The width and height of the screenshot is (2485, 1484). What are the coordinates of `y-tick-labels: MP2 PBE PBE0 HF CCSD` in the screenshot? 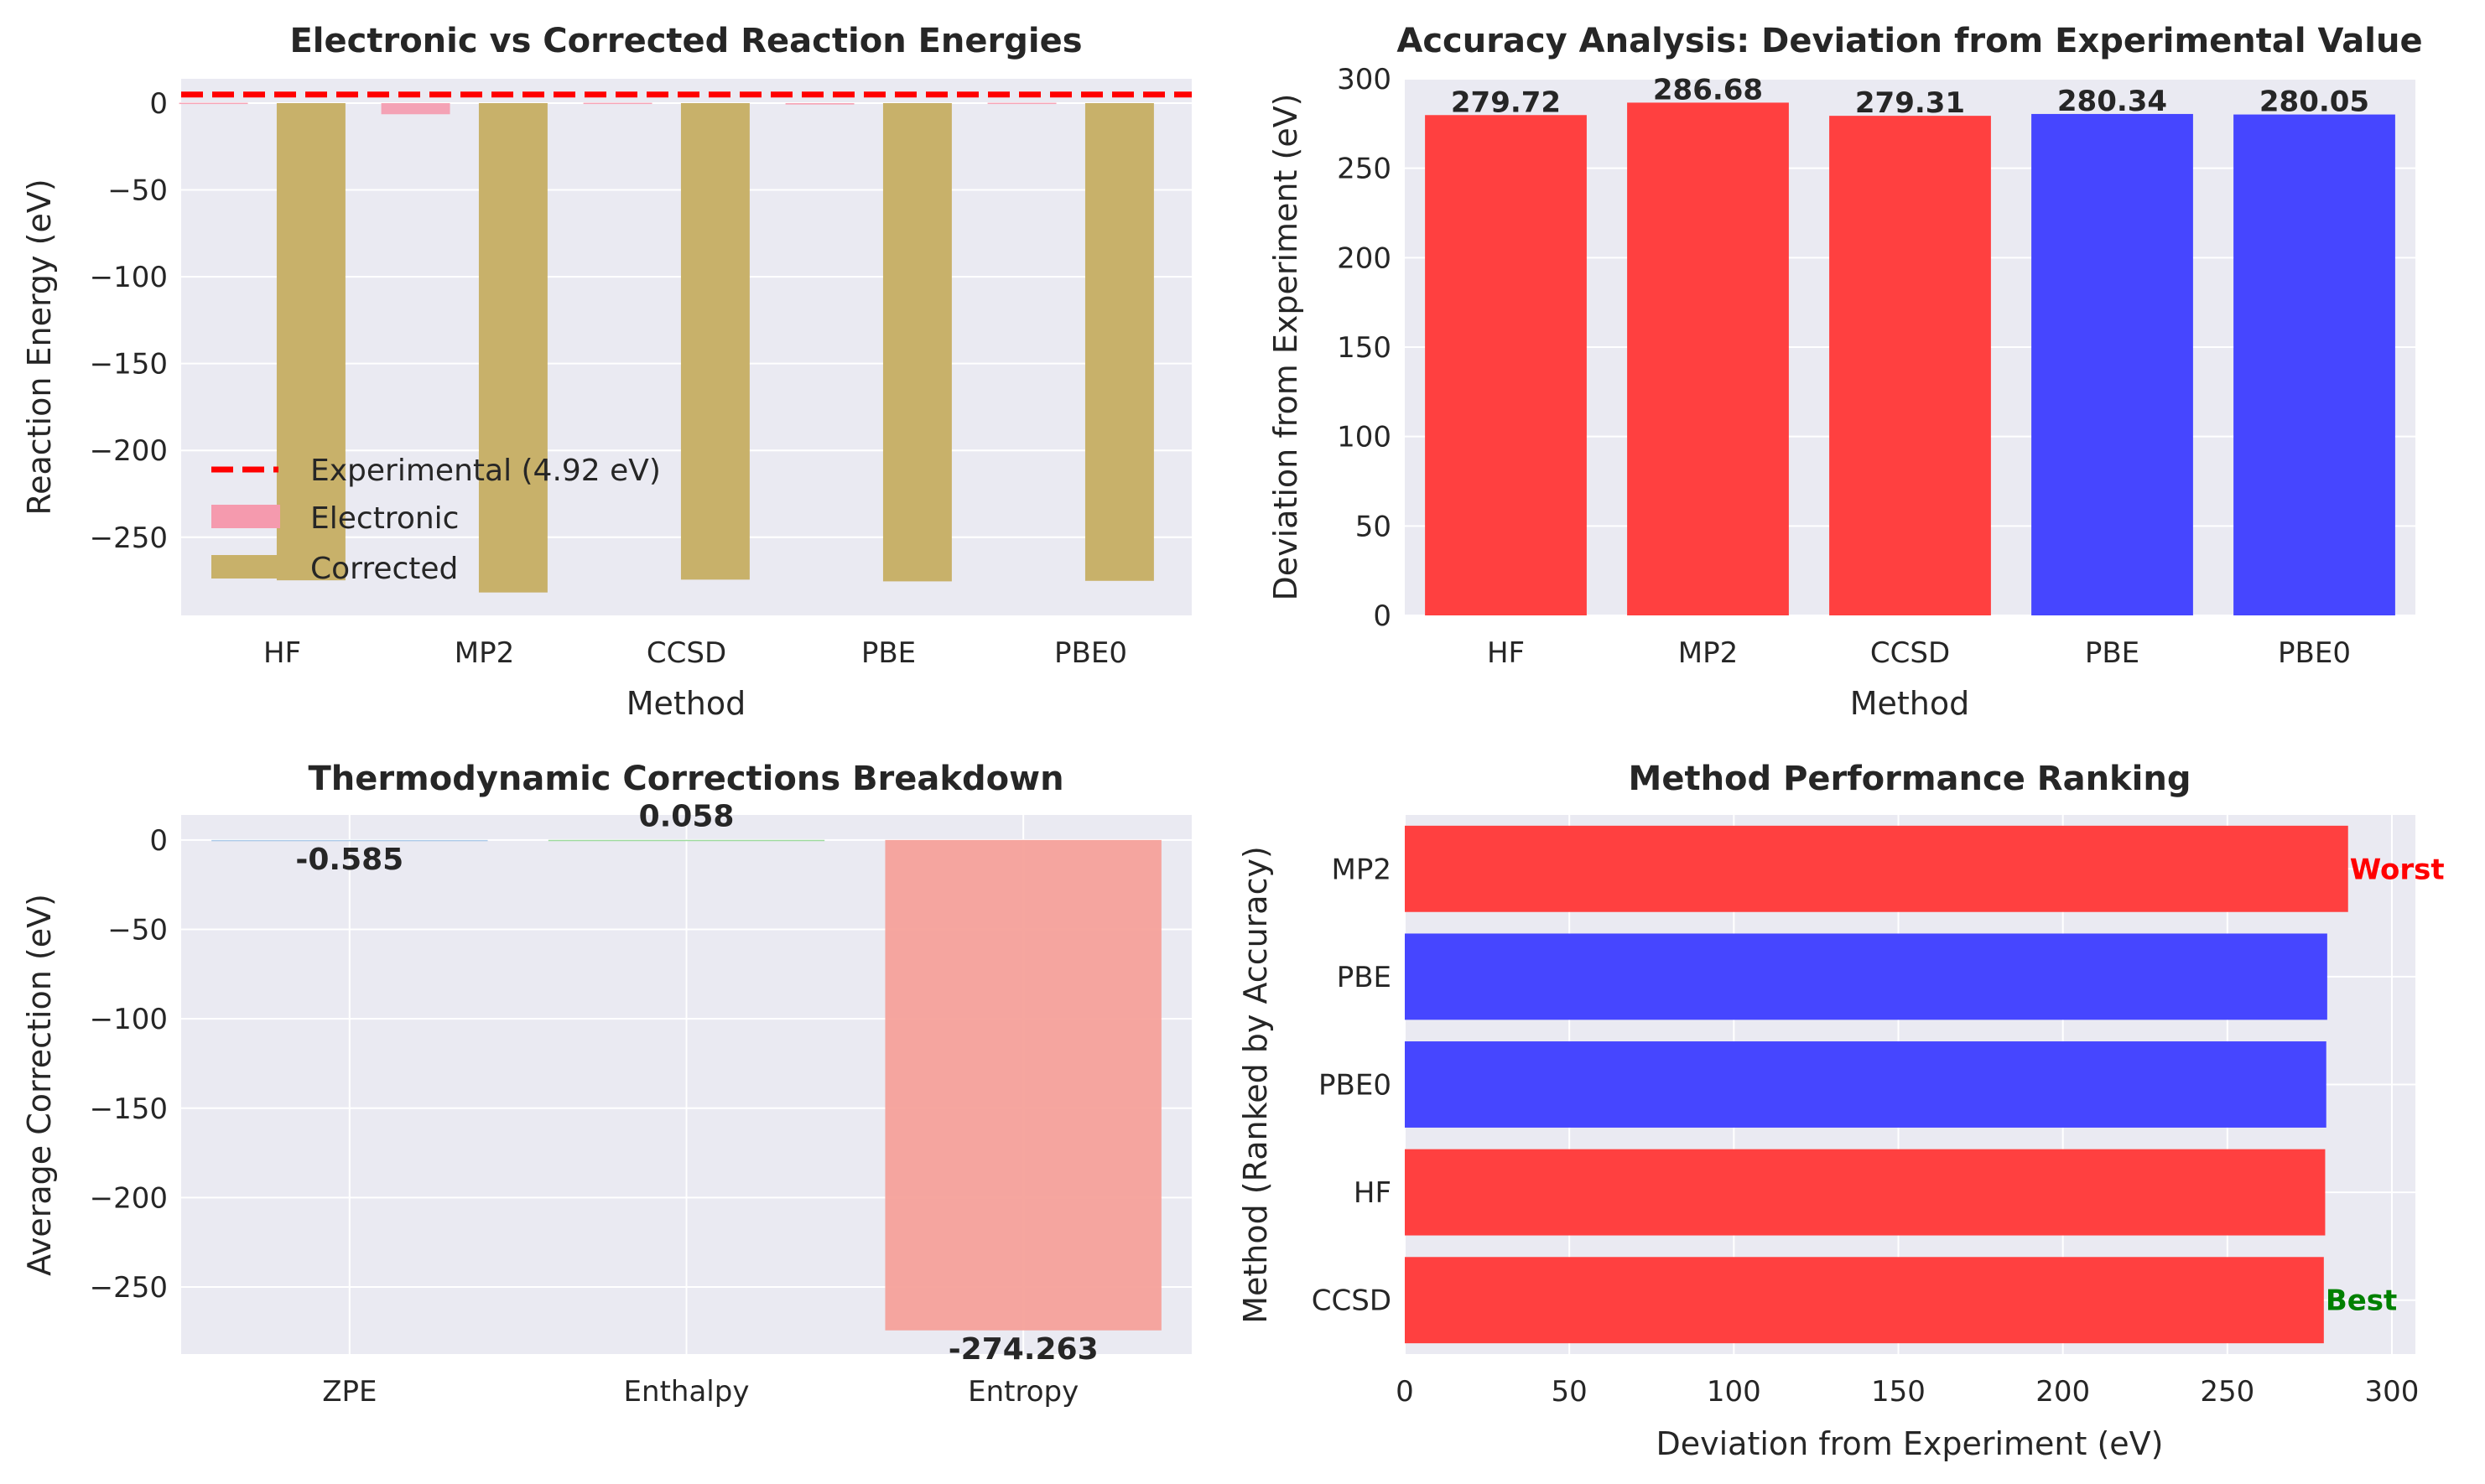 It's located at (1352, 1085).